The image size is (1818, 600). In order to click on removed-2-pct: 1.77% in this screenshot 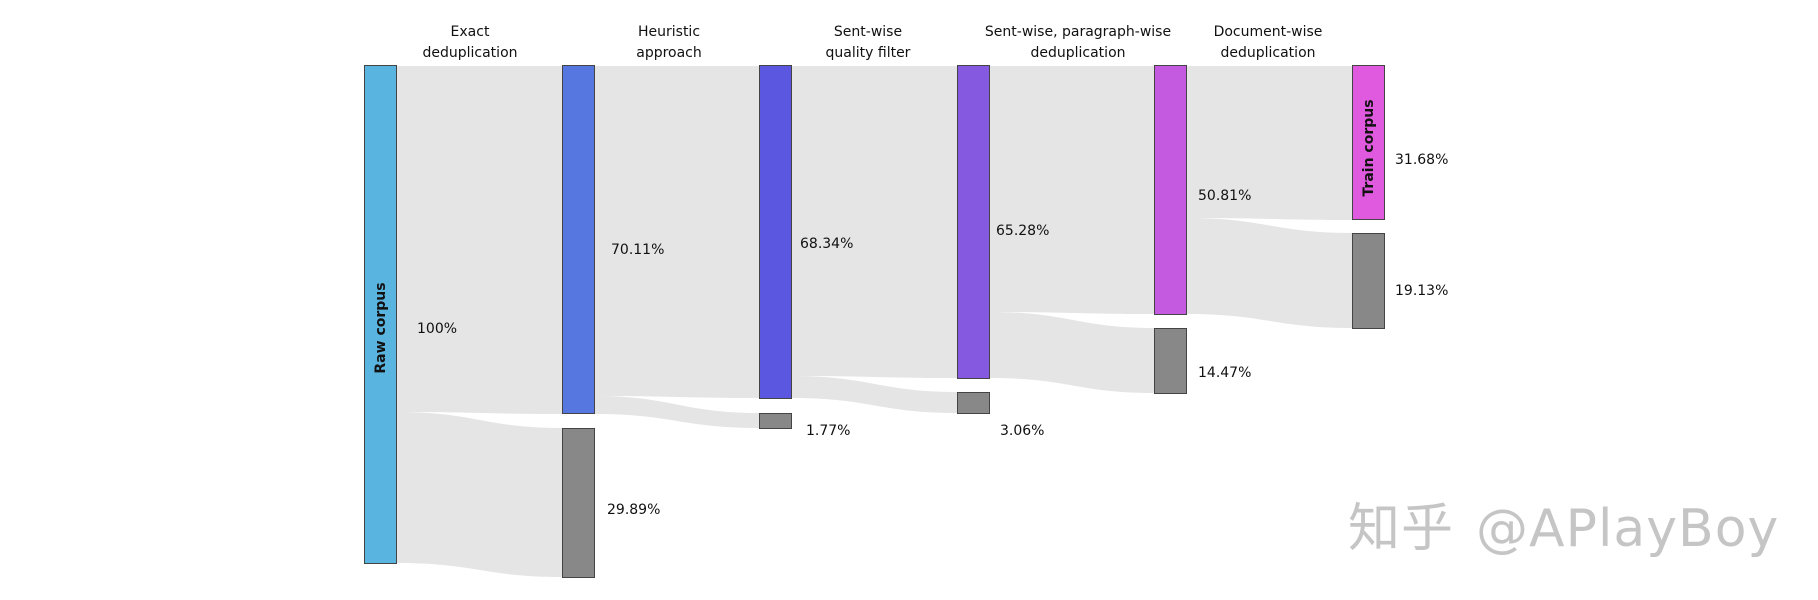, I will do `click(828, 431)`.